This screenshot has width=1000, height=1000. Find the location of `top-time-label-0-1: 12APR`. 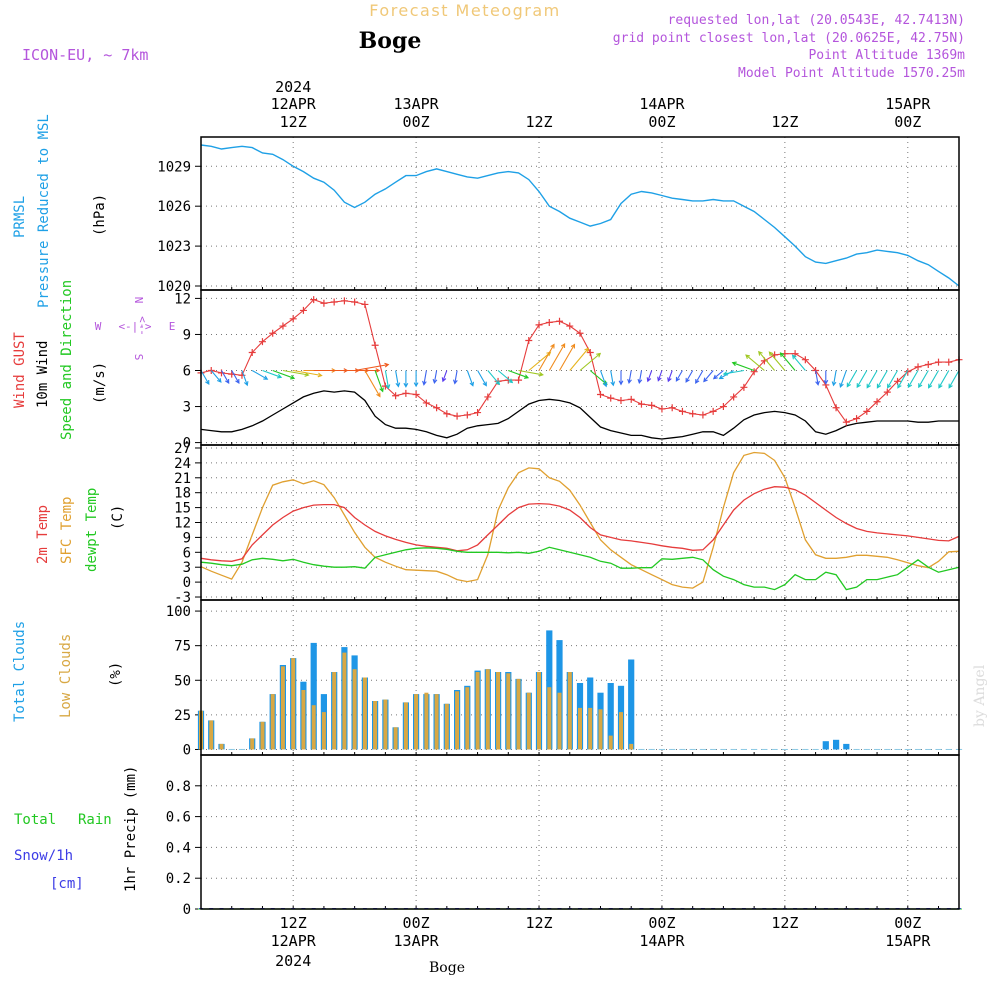

top-time-label-0-1: 12APR is located at coordinates (294, 104).